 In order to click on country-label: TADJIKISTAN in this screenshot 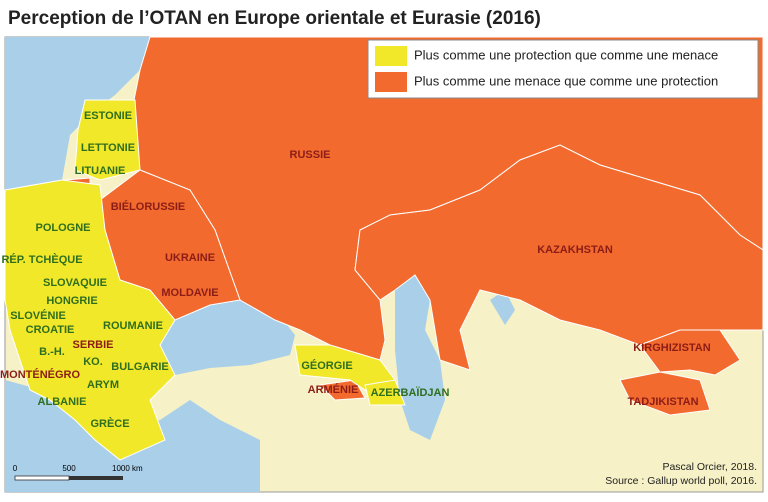, I will do `click(662, 402)`.